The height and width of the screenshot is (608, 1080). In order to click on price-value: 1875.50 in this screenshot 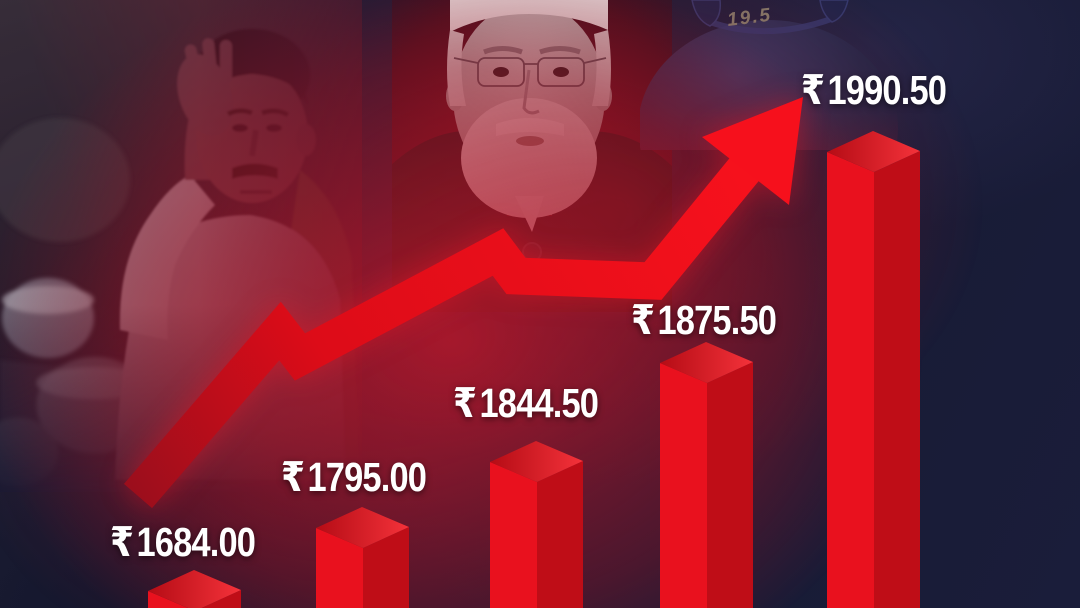, I will do `click(717, 320)`.